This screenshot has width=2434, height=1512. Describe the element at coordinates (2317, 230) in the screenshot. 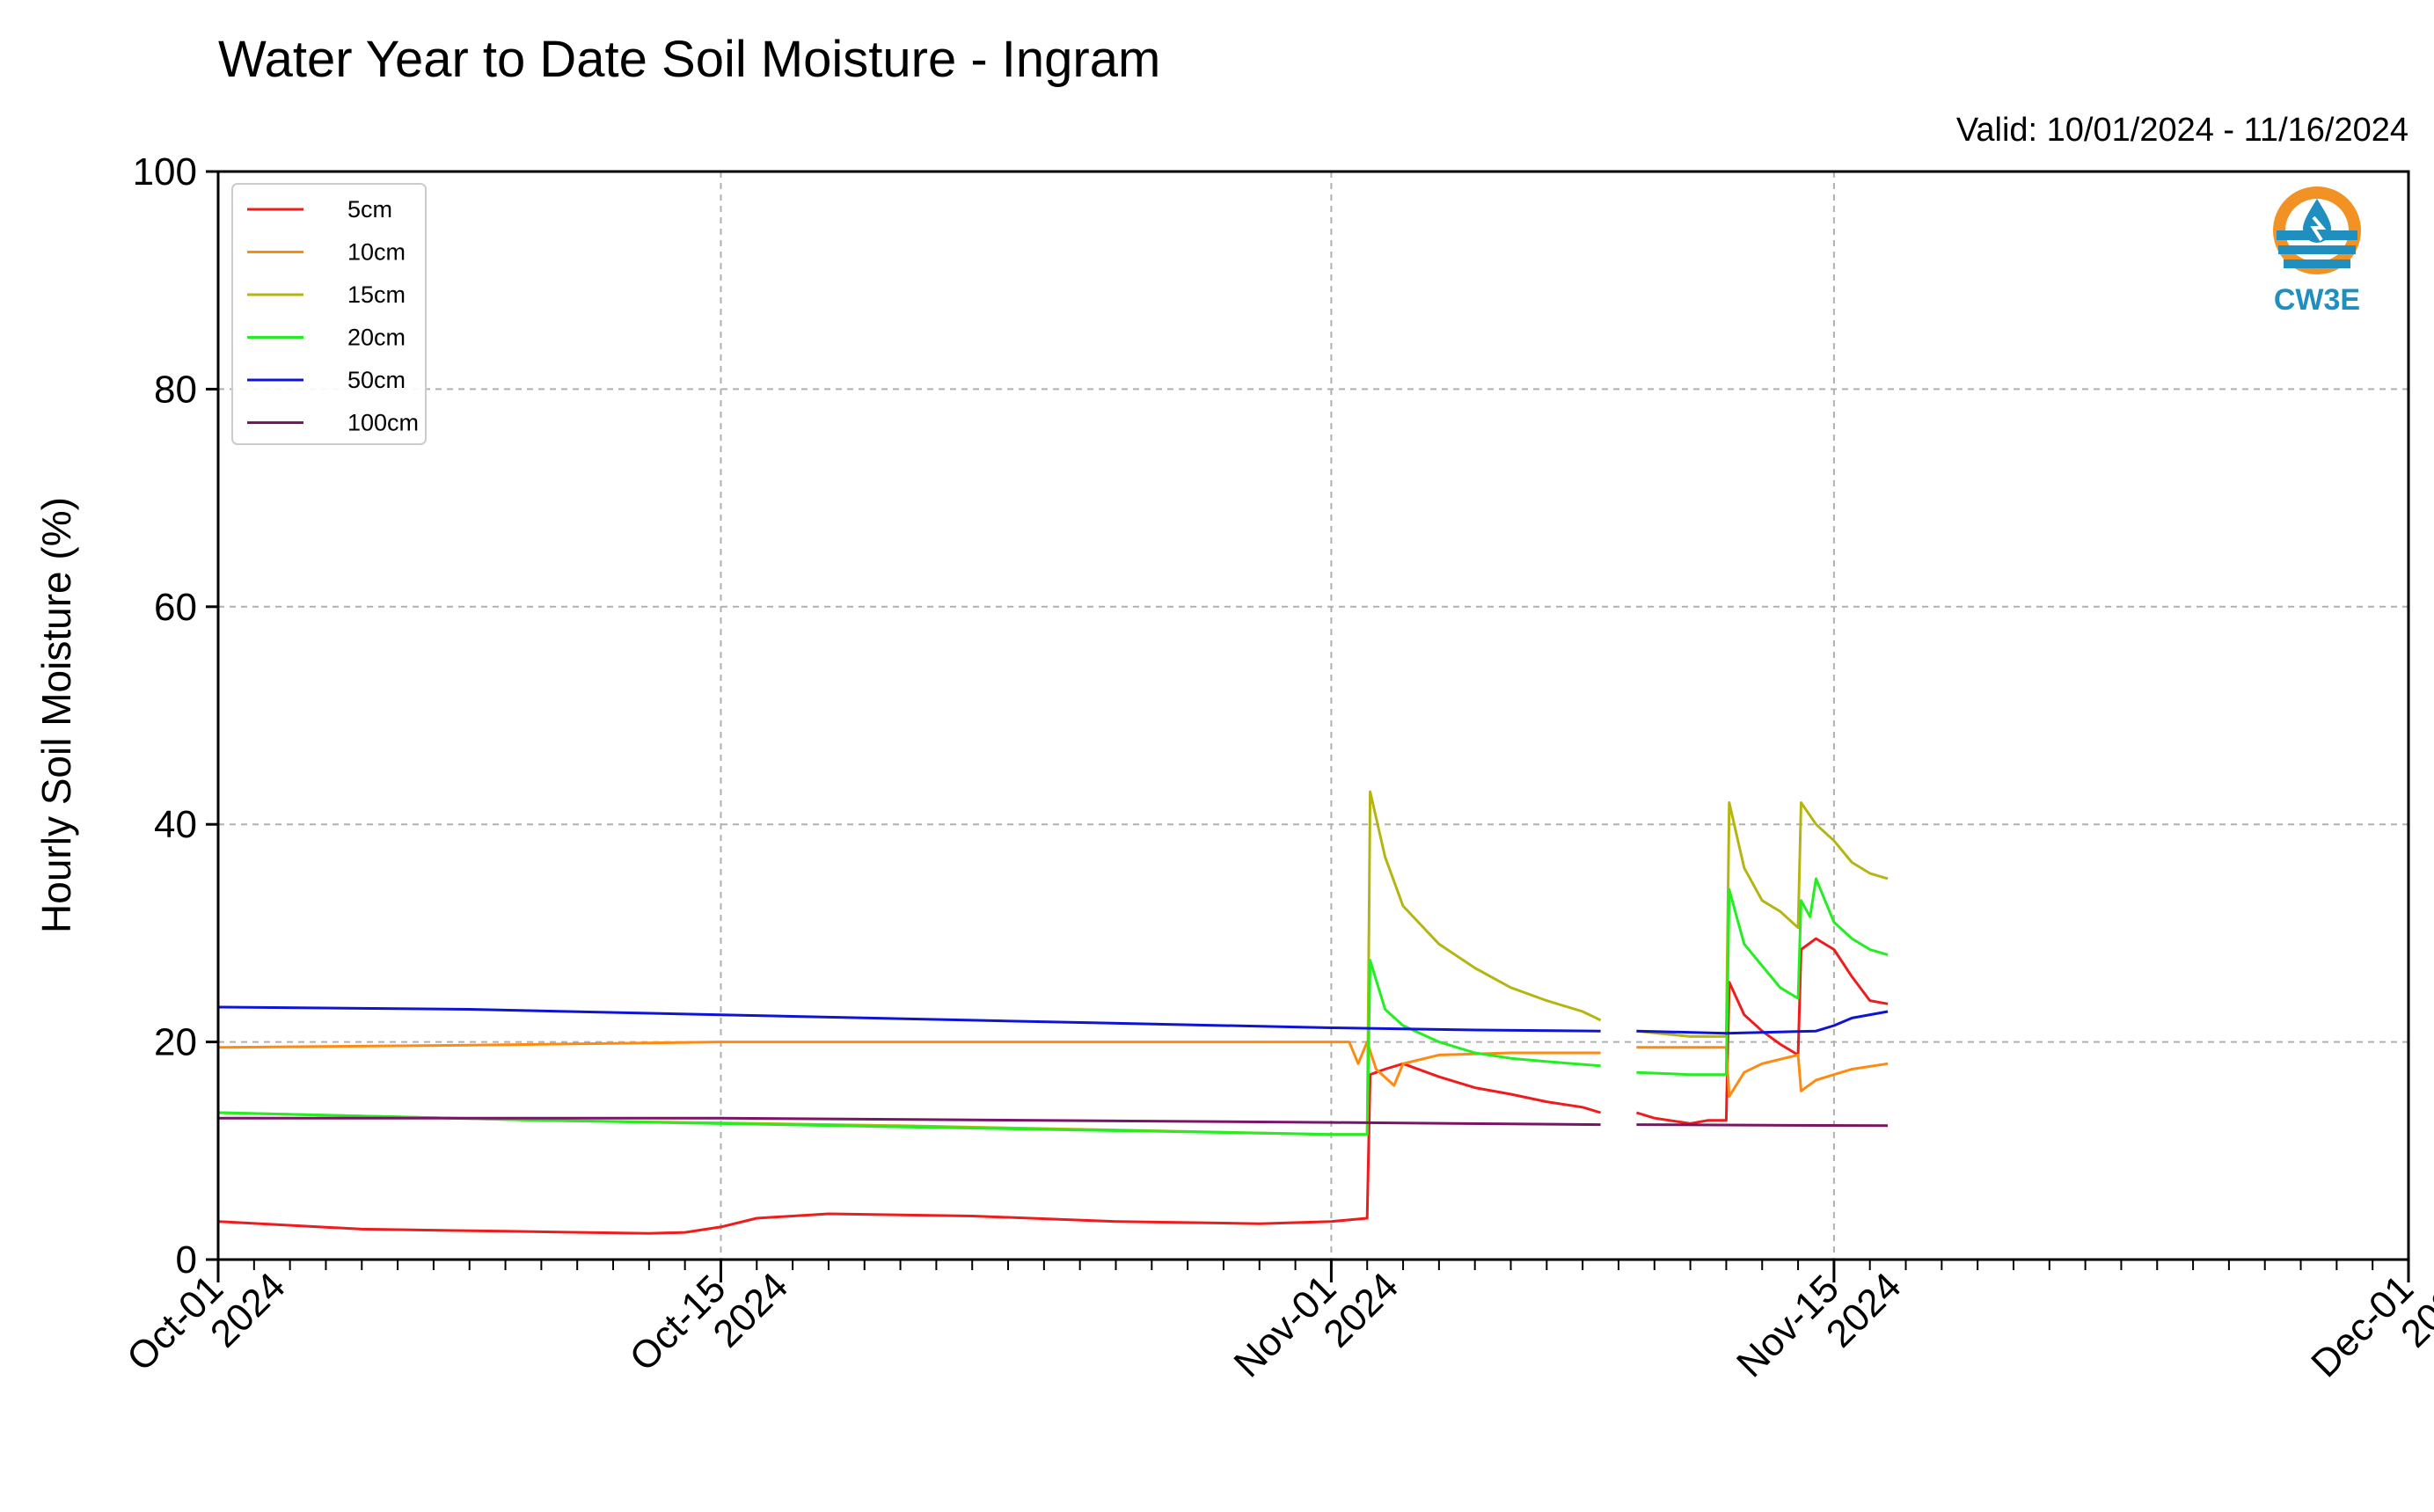

I see `water-drop-logo-icon` at that location.